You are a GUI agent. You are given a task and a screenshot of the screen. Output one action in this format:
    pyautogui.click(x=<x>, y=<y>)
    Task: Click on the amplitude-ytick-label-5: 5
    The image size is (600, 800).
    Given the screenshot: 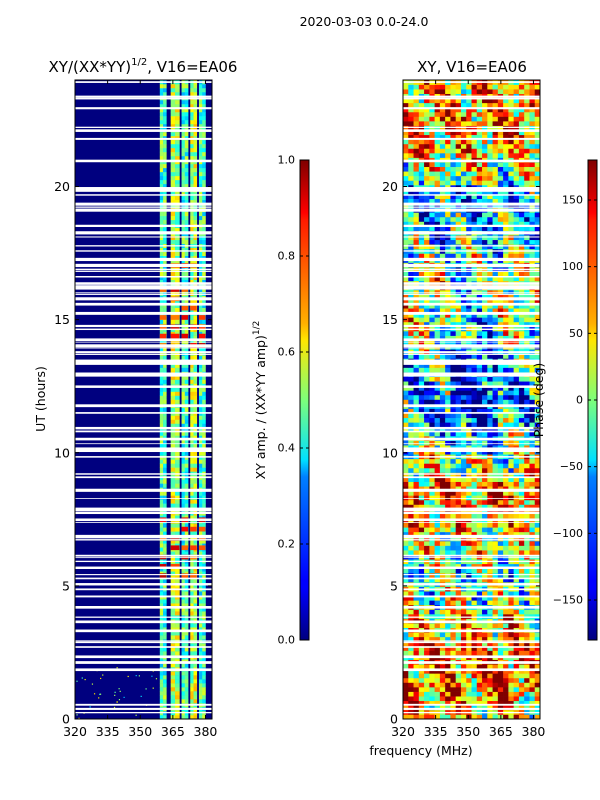 What is the action you would take?
    pyautogui.click(x=66, y=585)
    